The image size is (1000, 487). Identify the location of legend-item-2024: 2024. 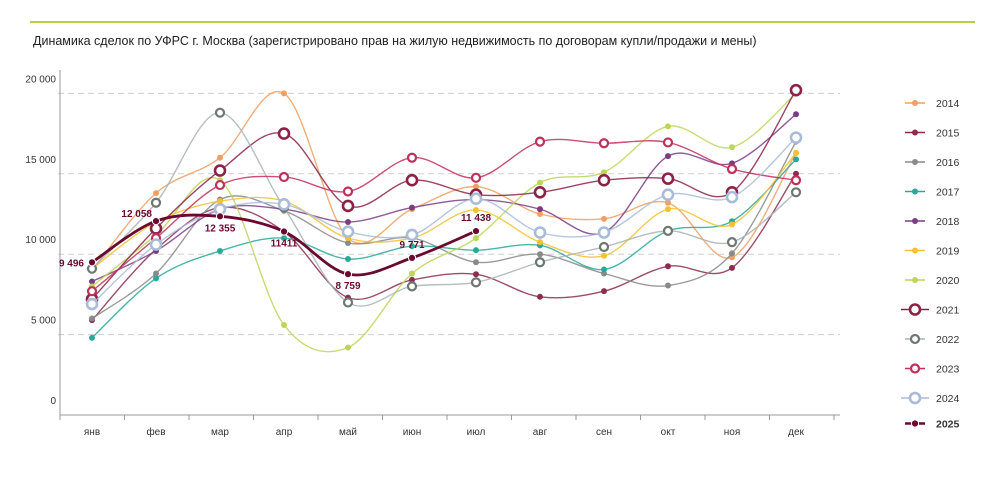
(930, 398).